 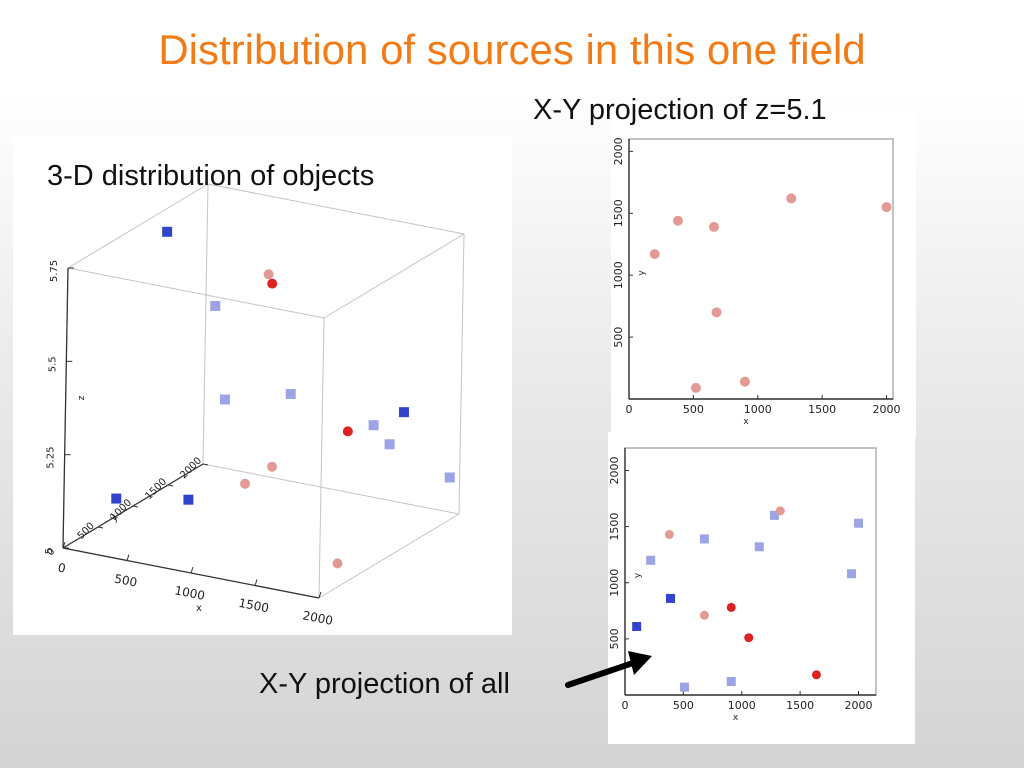 What do you see at coordinates (756, 282) in the screenshot?
I see `chart-xy-projection-z51: 0 500 1000 1500 2000 500 1000 1500 2000 x y` at bounding box center [756, 282].